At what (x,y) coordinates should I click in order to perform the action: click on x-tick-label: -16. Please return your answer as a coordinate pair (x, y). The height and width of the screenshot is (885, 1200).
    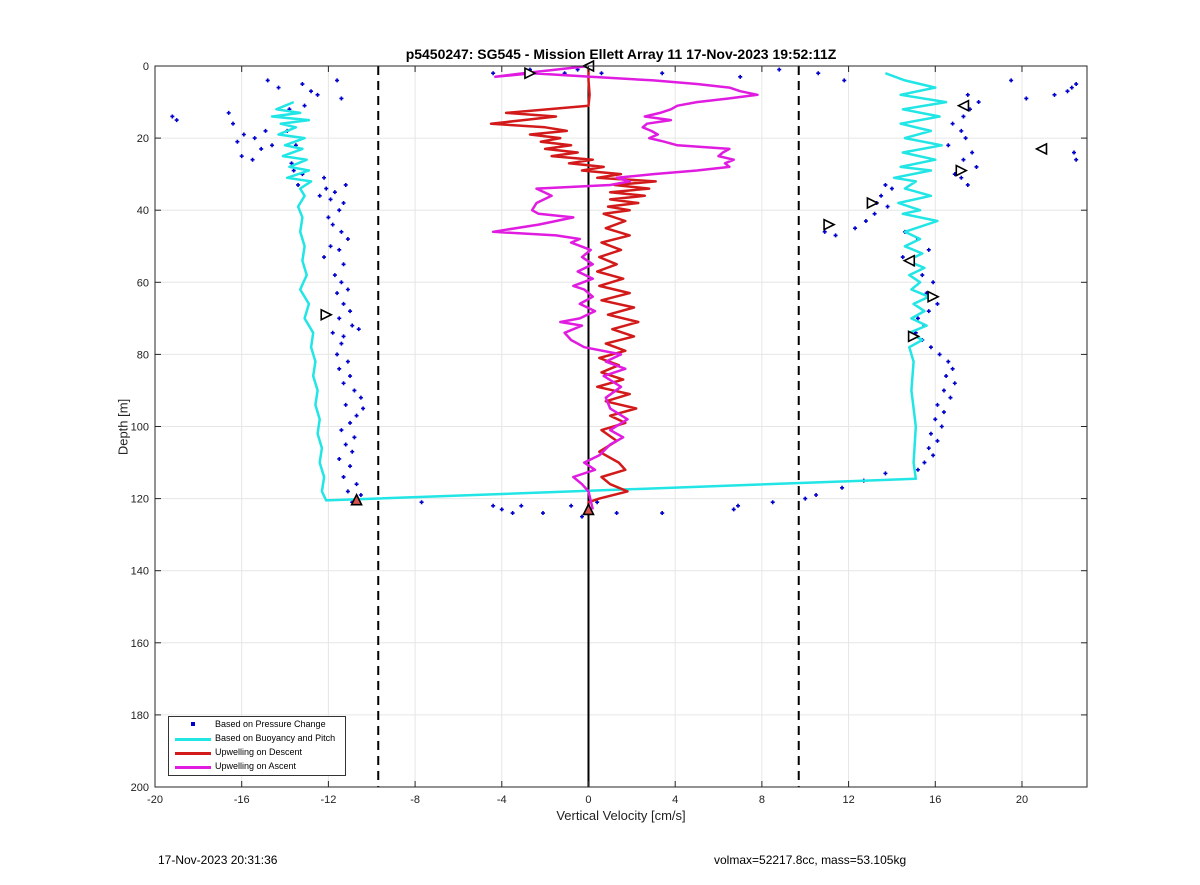
    Looking at the image, I should click on (242, 800).